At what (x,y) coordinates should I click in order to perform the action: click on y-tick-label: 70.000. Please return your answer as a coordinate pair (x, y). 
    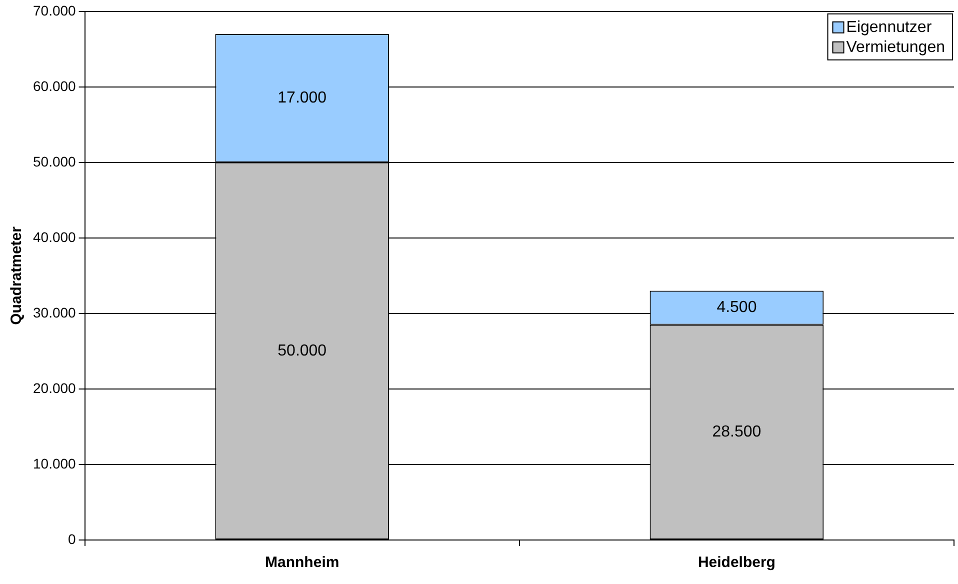
    Looking at the image, I should click on (54, 10).